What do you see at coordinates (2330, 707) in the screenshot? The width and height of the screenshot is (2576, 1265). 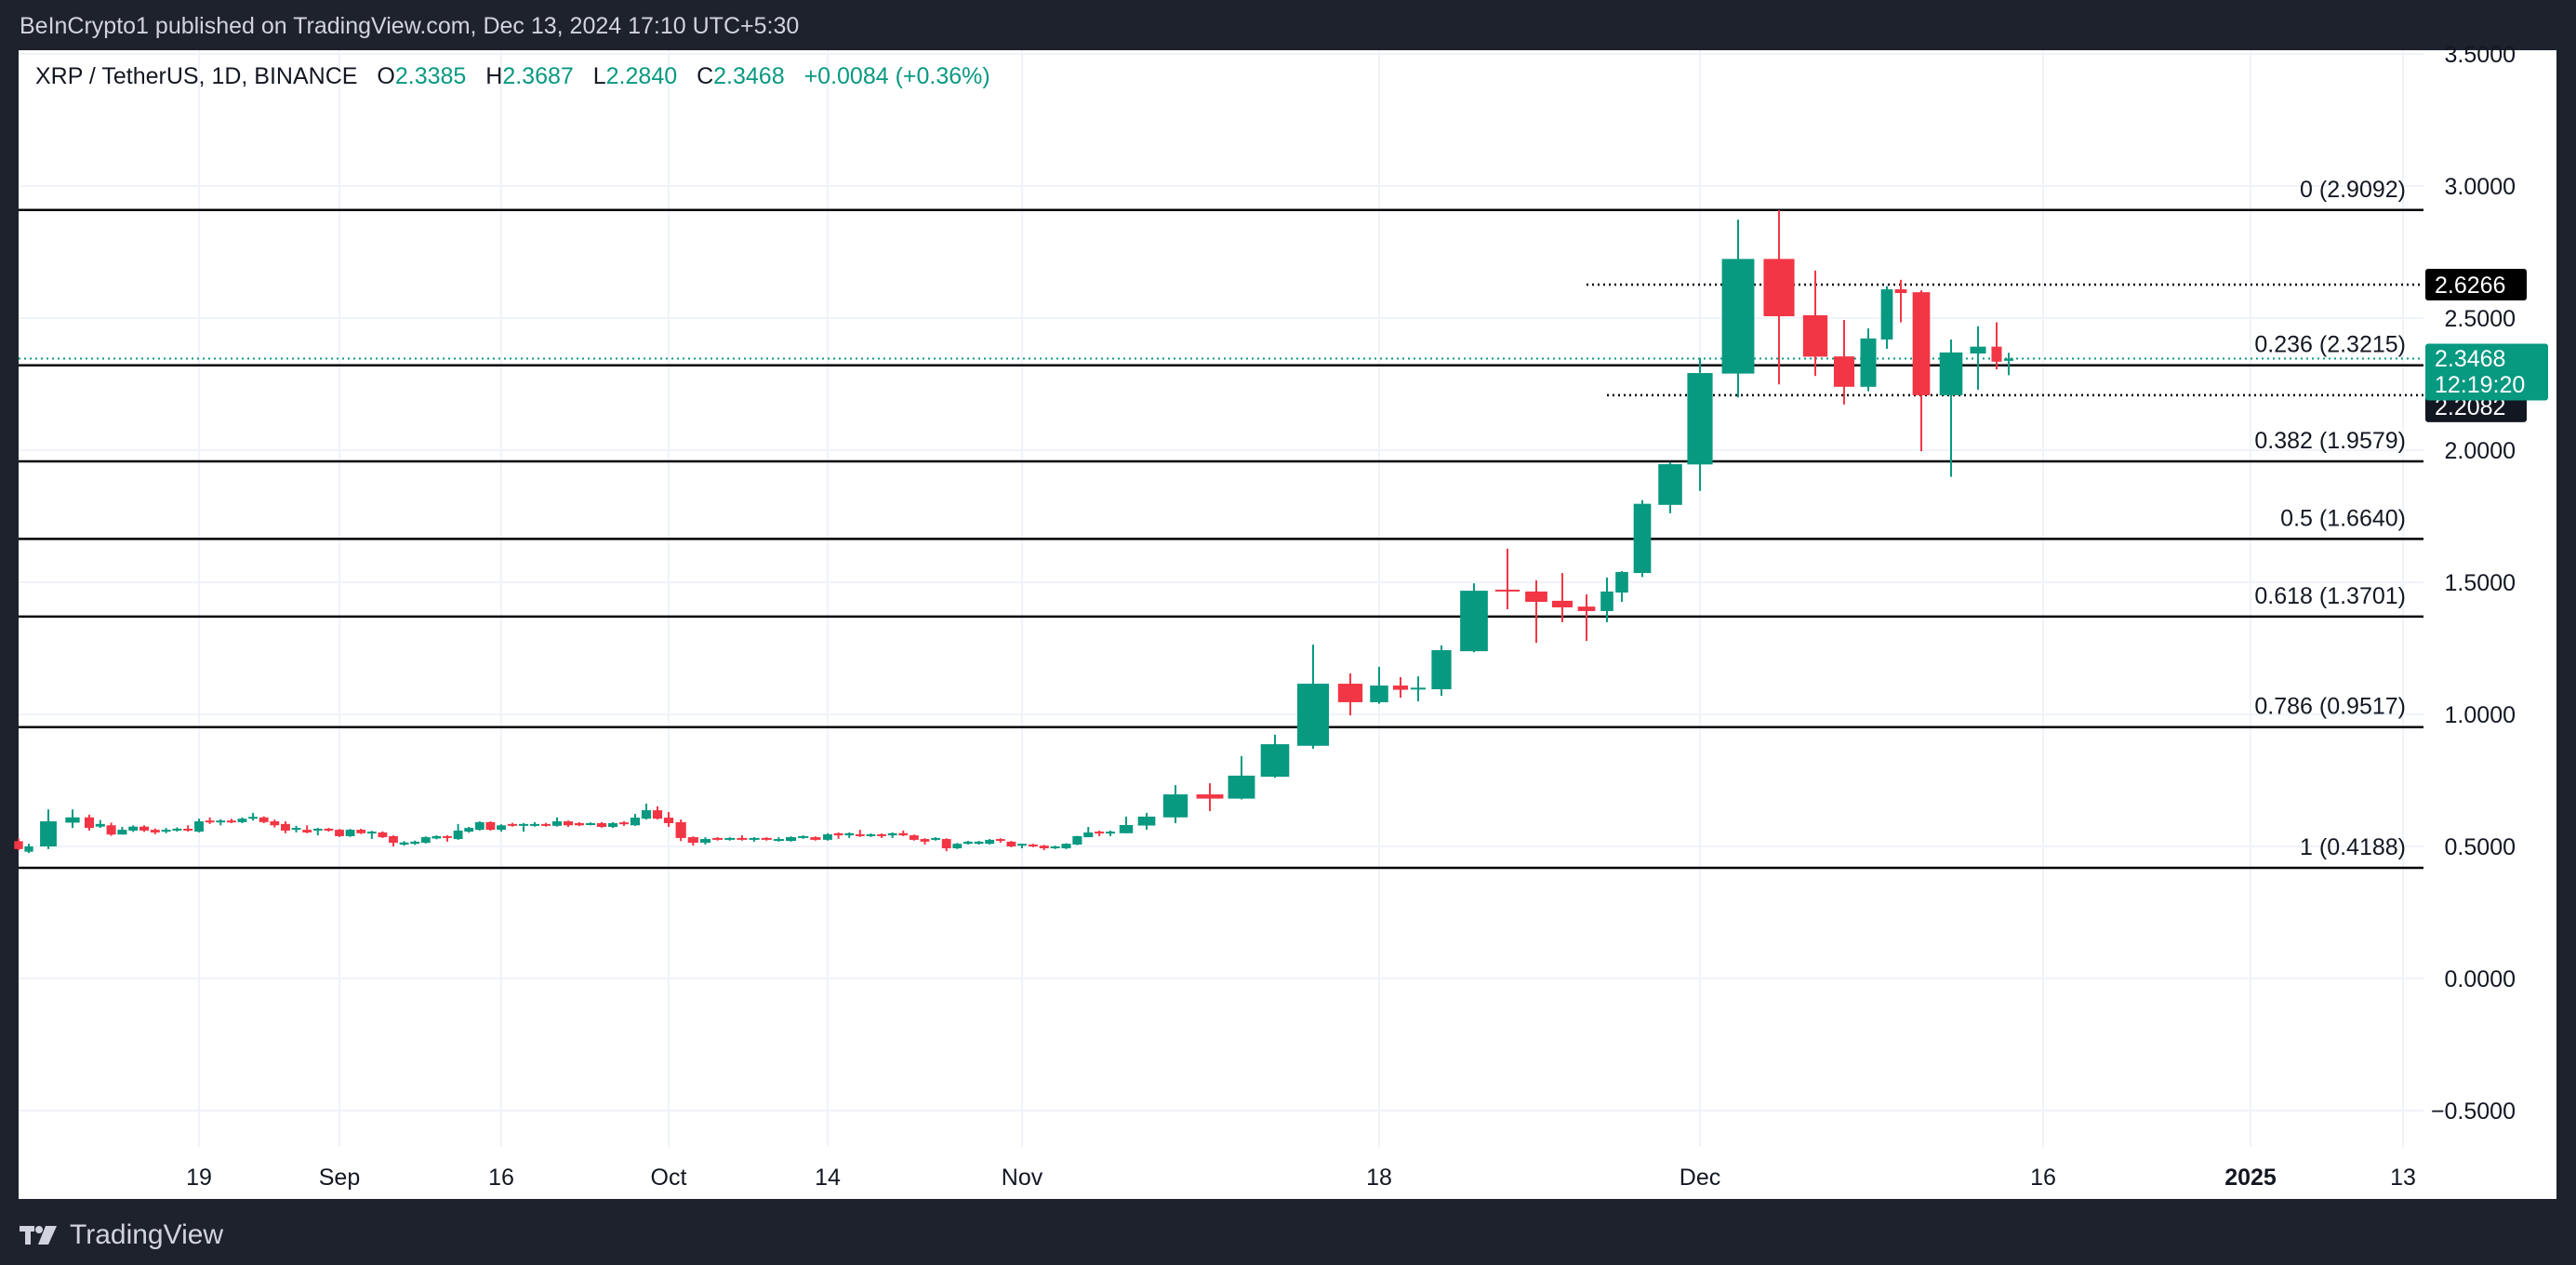 I see `fib-level-label: 0.786 (0.9517)` at bounding box center [2330, 707].